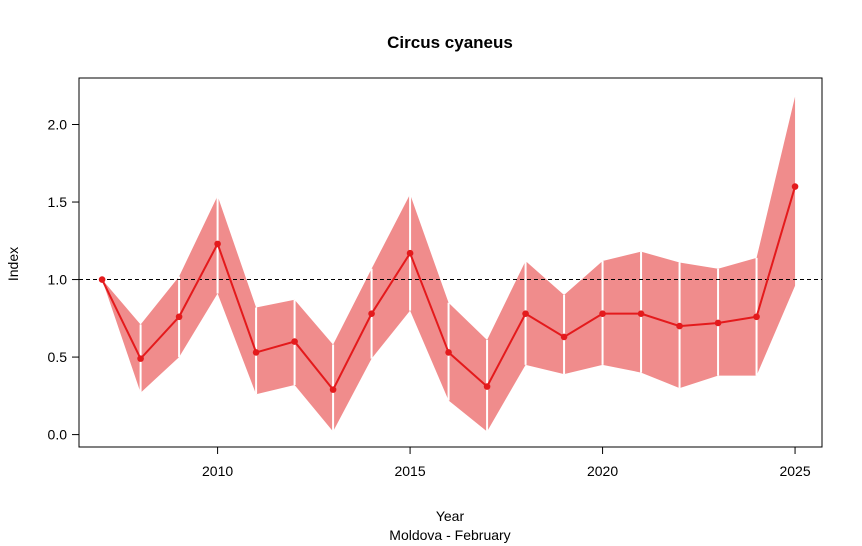 The height and width of the screenshot is (546, 862). What do you see at coordinates (794, 471) in the screenshot?
I see `x-tick-label-2025: 2025` at bounding box center [794, 471].